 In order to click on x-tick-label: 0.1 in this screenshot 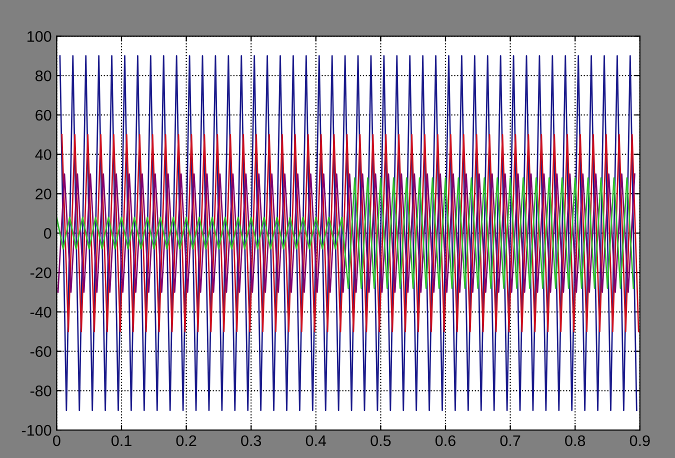, I will do `click(121, 440)`.